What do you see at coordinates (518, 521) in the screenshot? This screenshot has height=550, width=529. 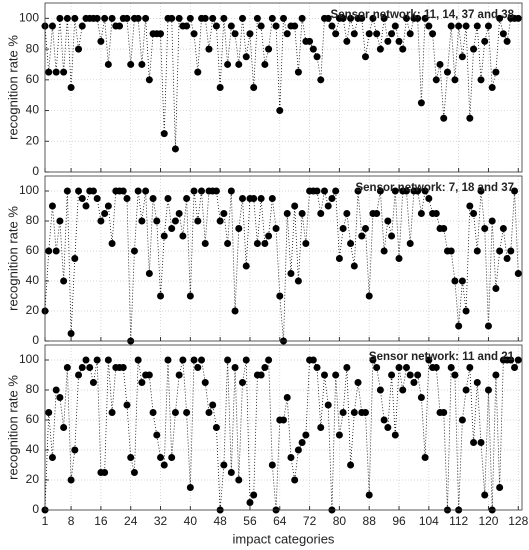 I see `x-tick-label: 128` at bounding box center [518, 521].